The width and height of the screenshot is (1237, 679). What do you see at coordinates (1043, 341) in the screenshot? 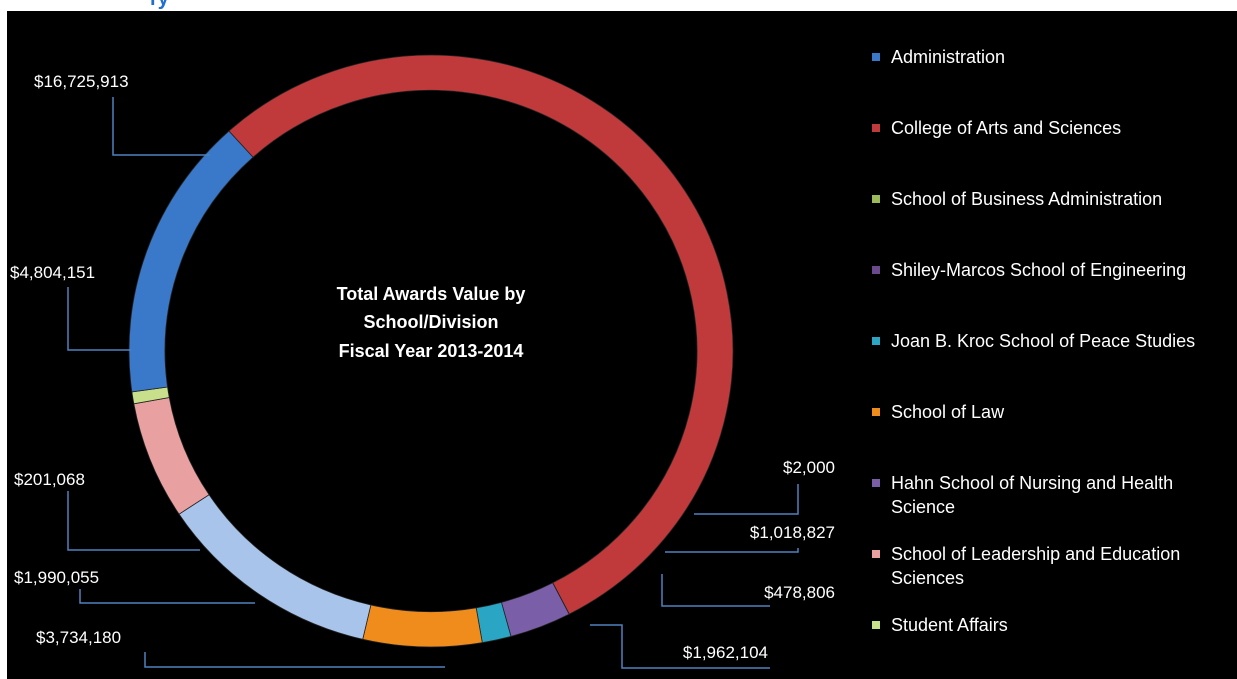
I see `legend-label: Joan B. Kroc School of Peace Studies` at bounding box center [1043, 341].